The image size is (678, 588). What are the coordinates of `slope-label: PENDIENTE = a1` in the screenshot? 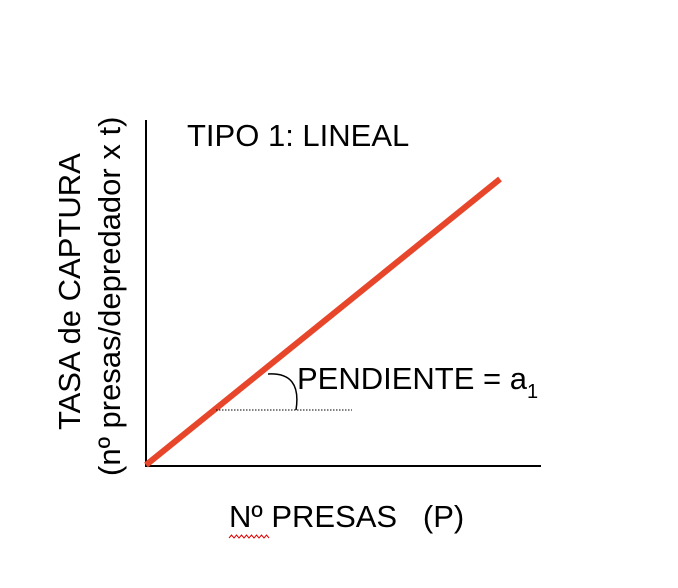 It's located at (417, 382).